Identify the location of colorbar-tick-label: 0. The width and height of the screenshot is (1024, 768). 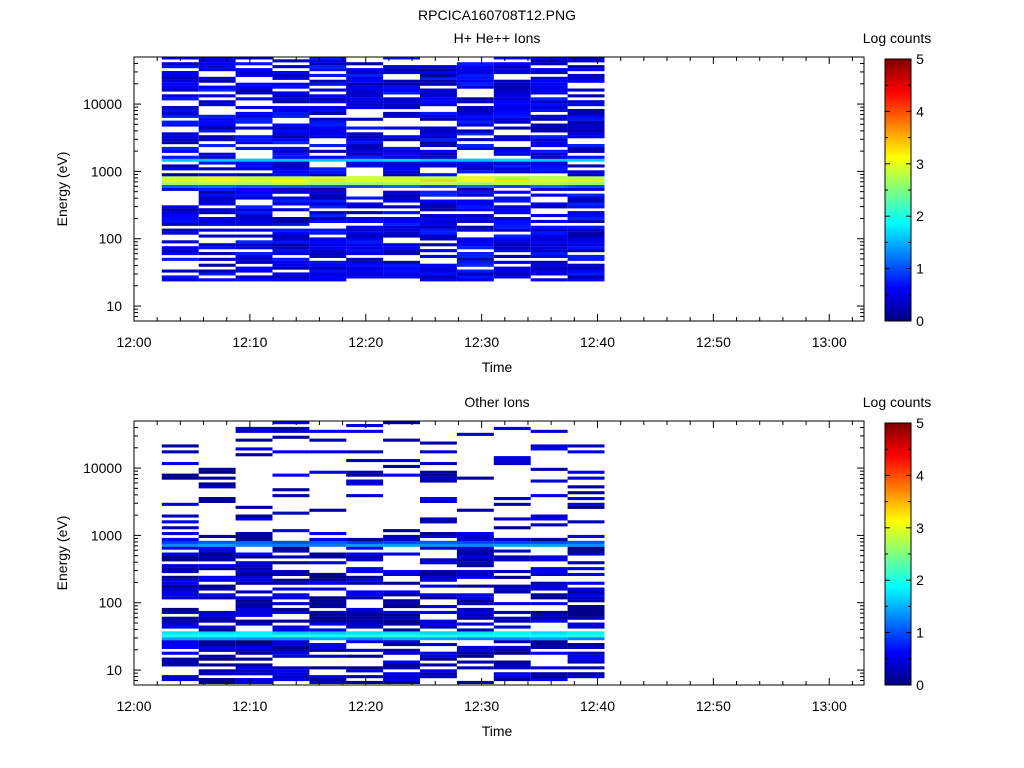
(920, 321).